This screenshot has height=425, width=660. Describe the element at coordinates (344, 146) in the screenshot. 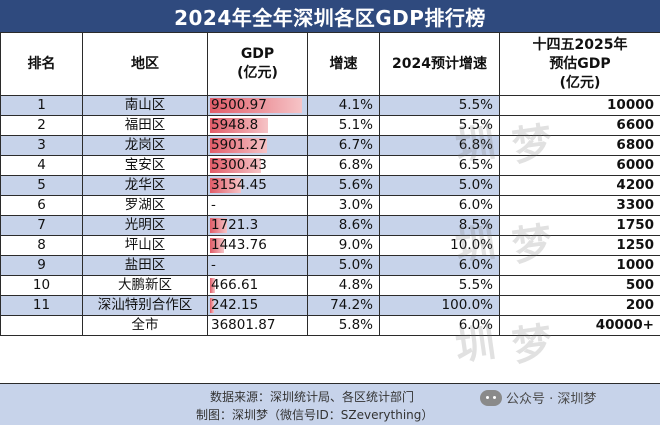

I see `growth-cell: 6.7%` at that location.